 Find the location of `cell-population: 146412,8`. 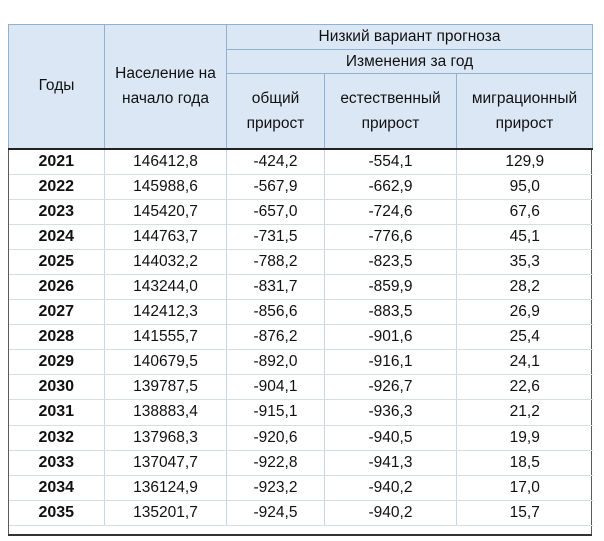

cell-population: 146412,8 is located at coordinates (165, 161).